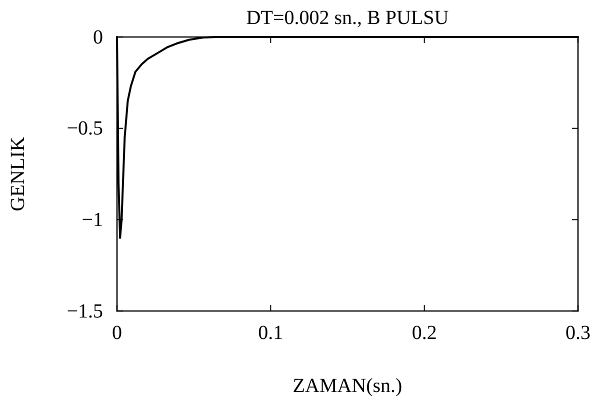 This screenshot has width=596, height=407. I want to click on x-tick-label: 0.2, so click(424, 333).